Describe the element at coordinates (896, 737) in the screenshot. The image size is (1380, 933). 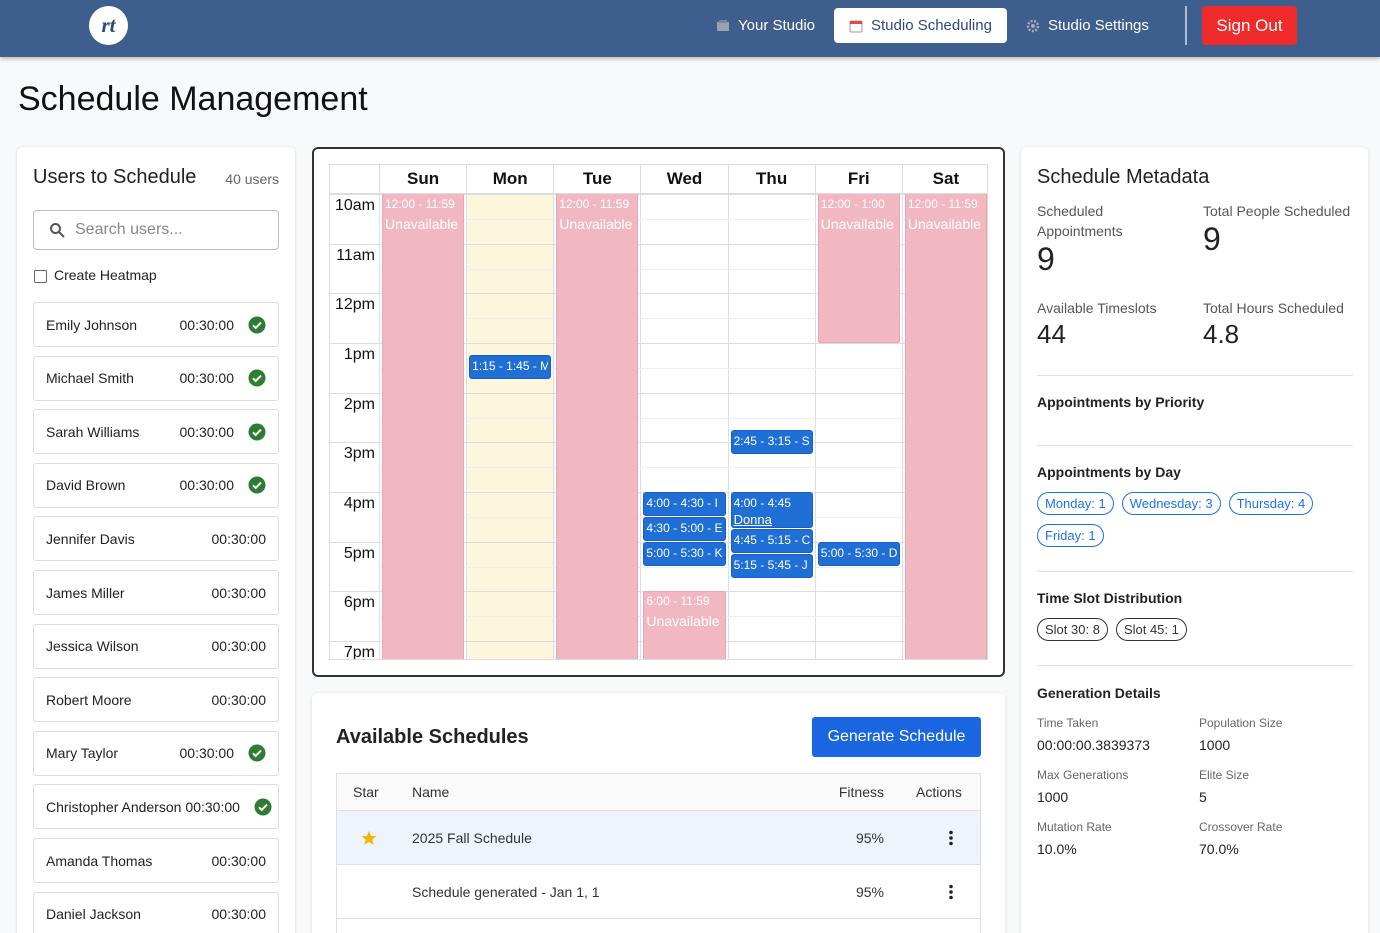
I see `generate-button: Generate Schedule` at that location.